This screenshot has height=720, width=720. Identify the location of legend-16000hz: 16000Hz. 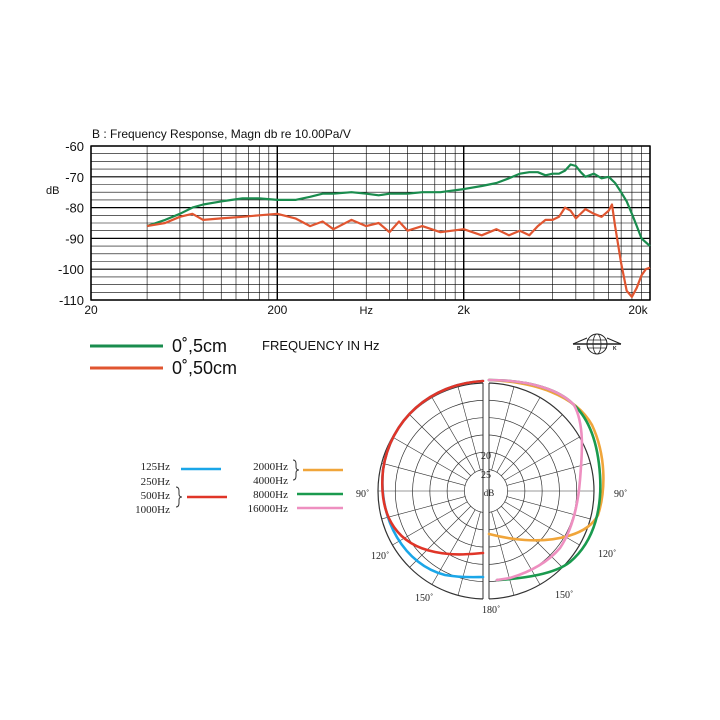
(268, 509).